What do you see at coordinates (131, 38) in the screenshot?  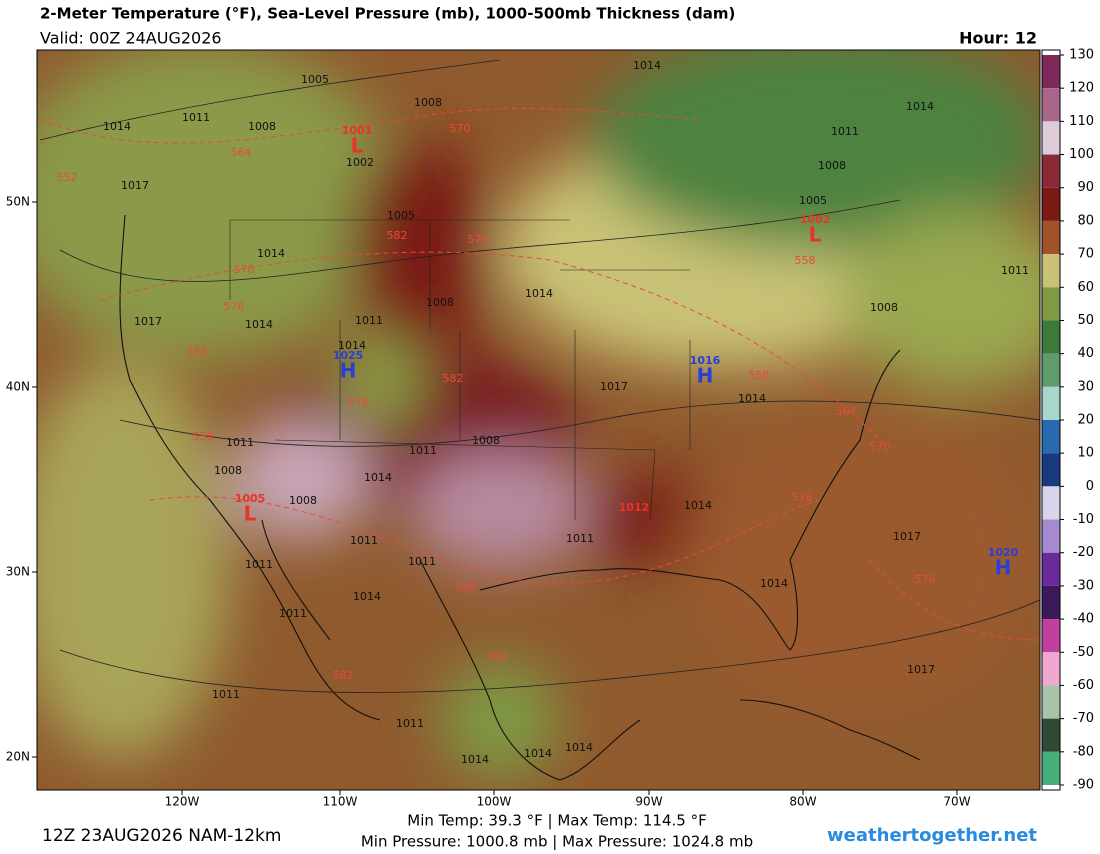 I see `valid-time: Valid: 00Z 24AUG2026` at bounding box center [131, 38].